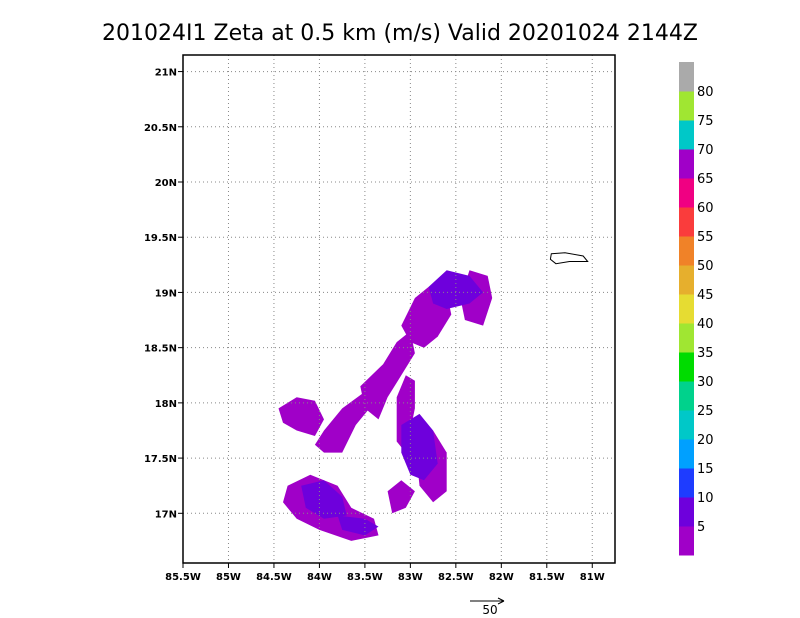 The height and width of the screenshot is (618, 800). I want to click on colorbar-label-7: 40, so click(705, 324).